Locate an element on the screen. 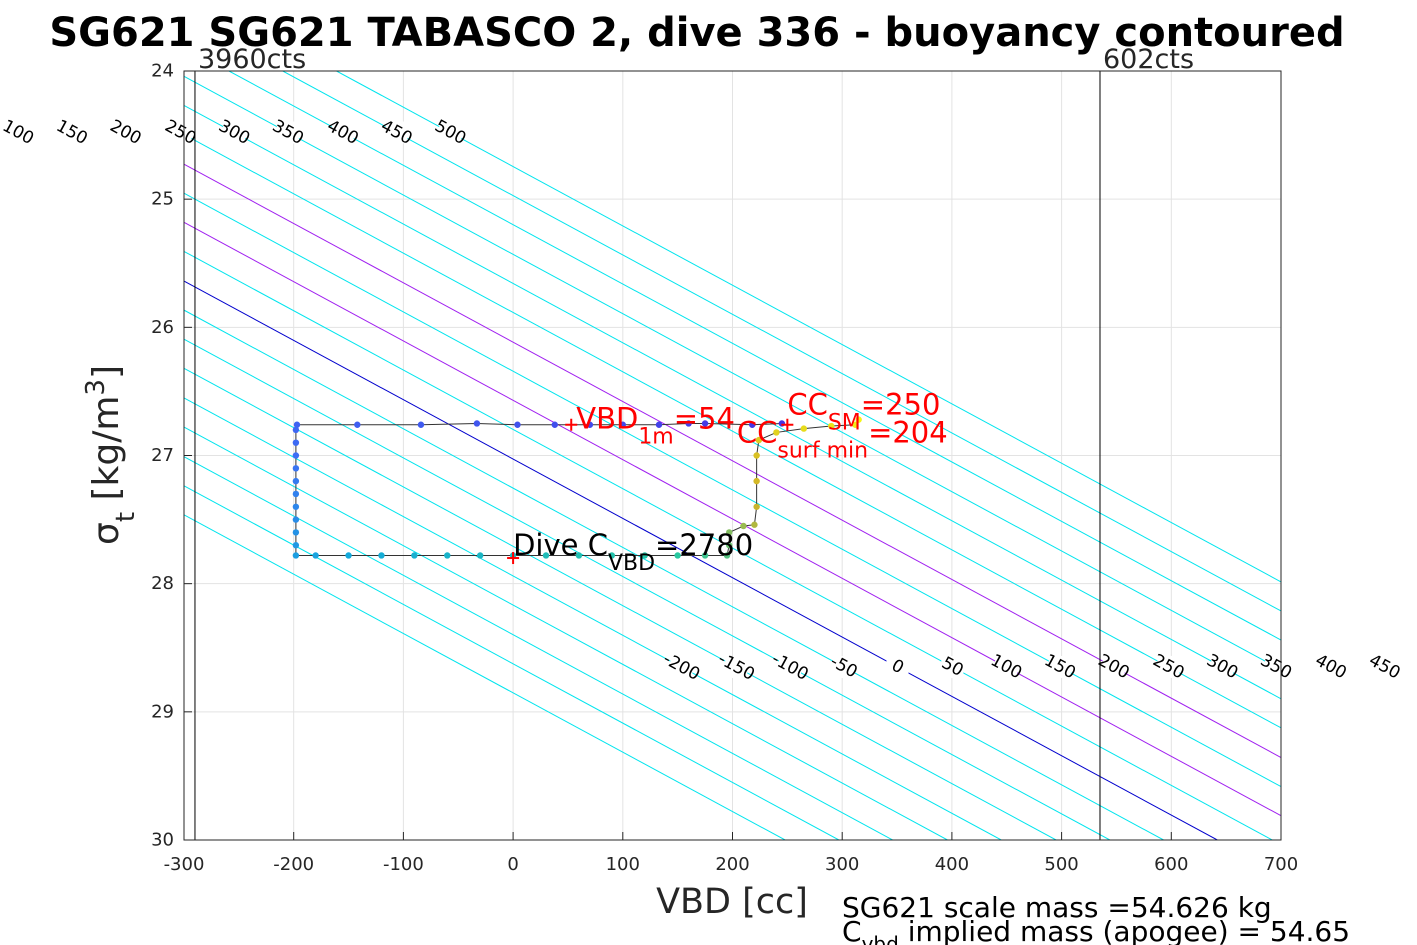  y-tick-label: 25 is located at coordinates (162, 199).